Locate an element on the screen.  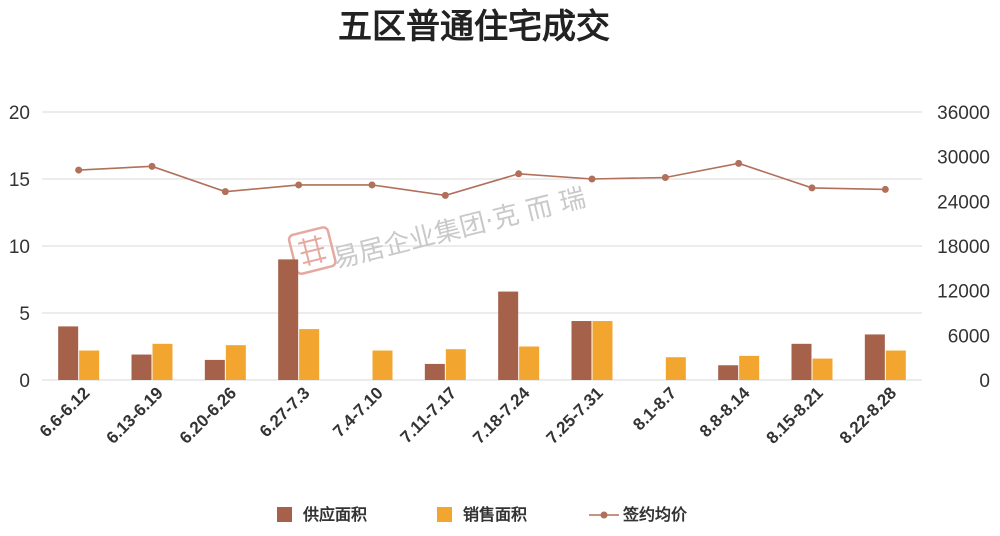
y-axis-right: 0 6000 12000 18000 24000 30000 36000 is located at coordinates (963, 247).